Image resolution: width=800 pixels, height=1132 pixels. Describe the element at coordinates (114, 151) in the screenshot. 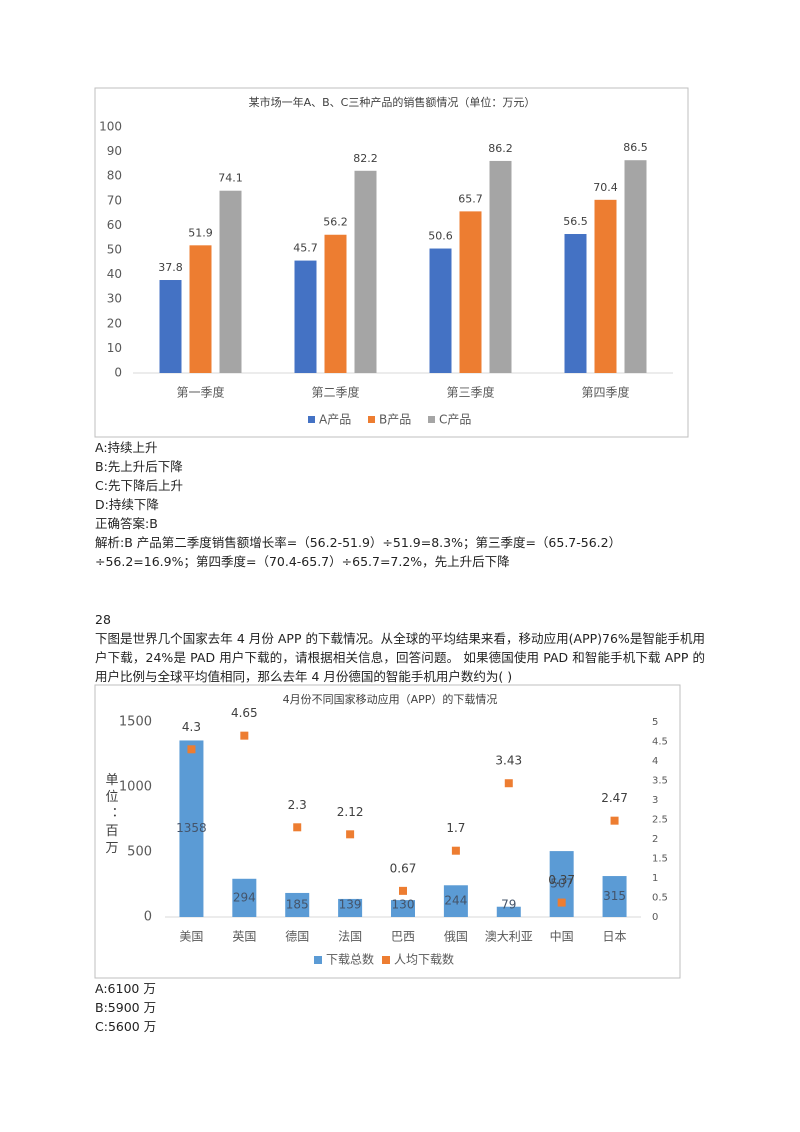

I see `y-tick-label: 90` at that location.